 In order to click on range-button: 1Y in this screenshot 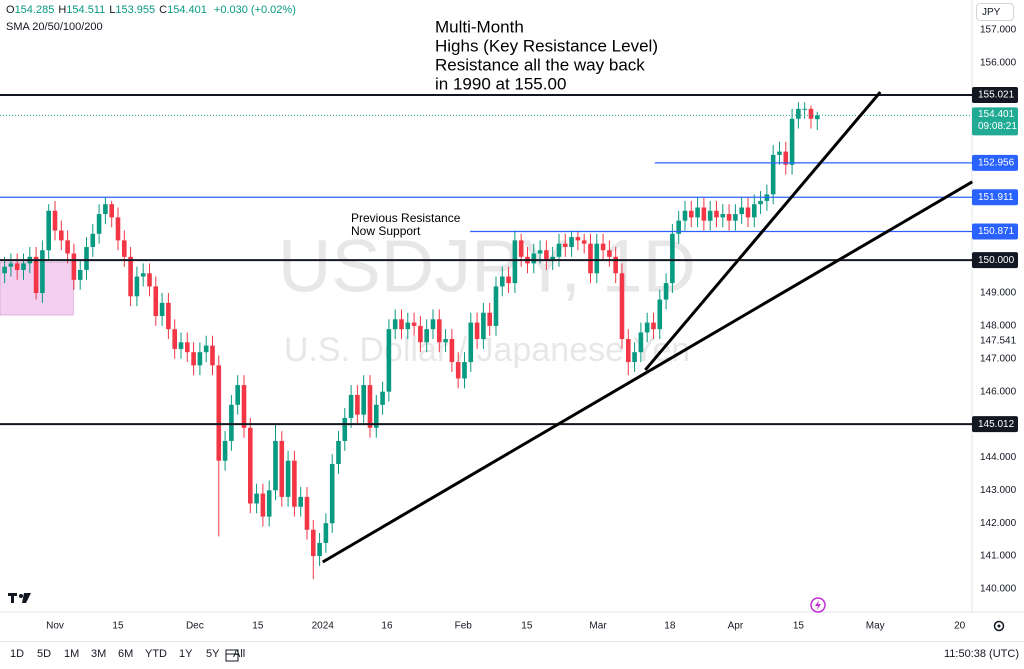, I will do `click(186, 654)`.